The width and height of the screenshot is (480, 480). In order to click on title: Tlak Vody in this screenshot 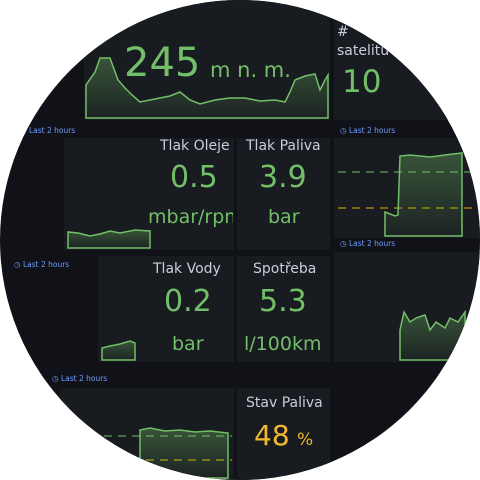, I will do `click(187, 269)`.